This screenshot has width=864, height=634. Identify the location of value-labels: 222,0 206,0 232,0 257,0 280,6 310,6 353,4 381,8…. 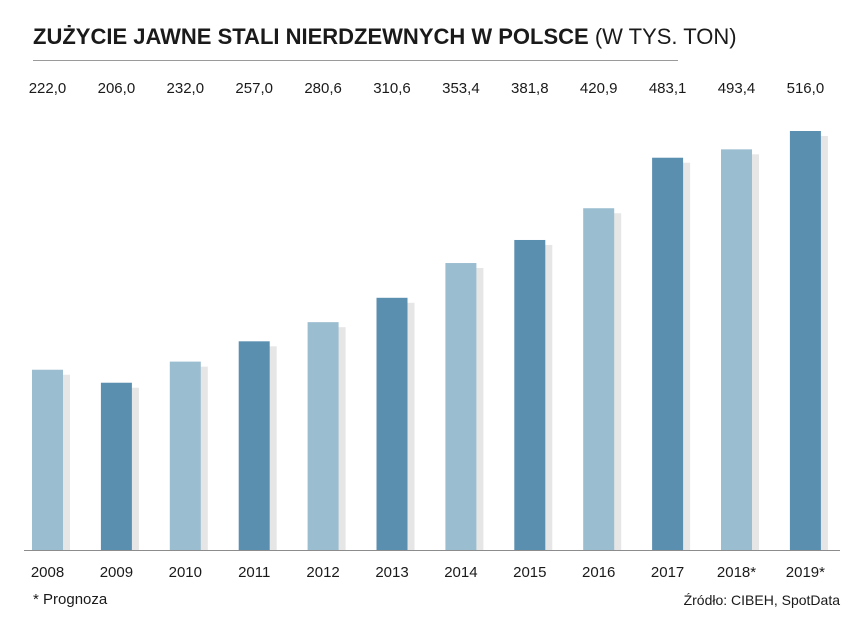
(426, 88).